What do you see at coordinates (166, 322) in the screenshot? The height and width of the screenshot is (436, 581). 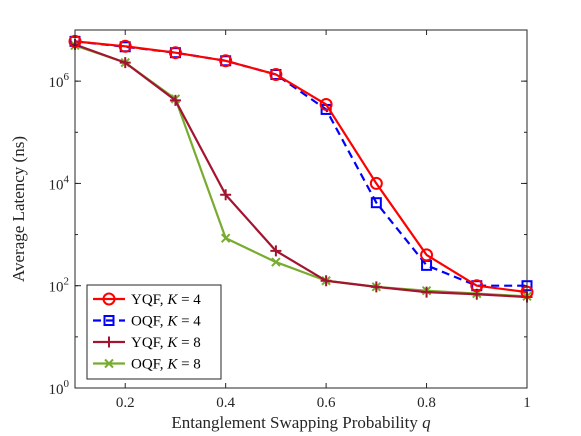 I see `legend-label: OQF, K = 4` at bounding box center [166, 322].